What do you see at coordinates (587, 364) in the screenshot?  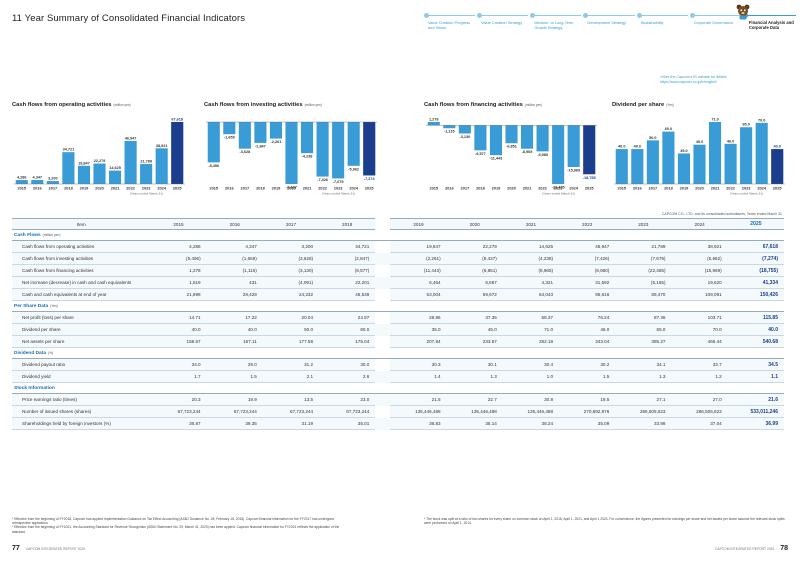 I see `table-cell: 30.2` at bounding box center [587, 364].